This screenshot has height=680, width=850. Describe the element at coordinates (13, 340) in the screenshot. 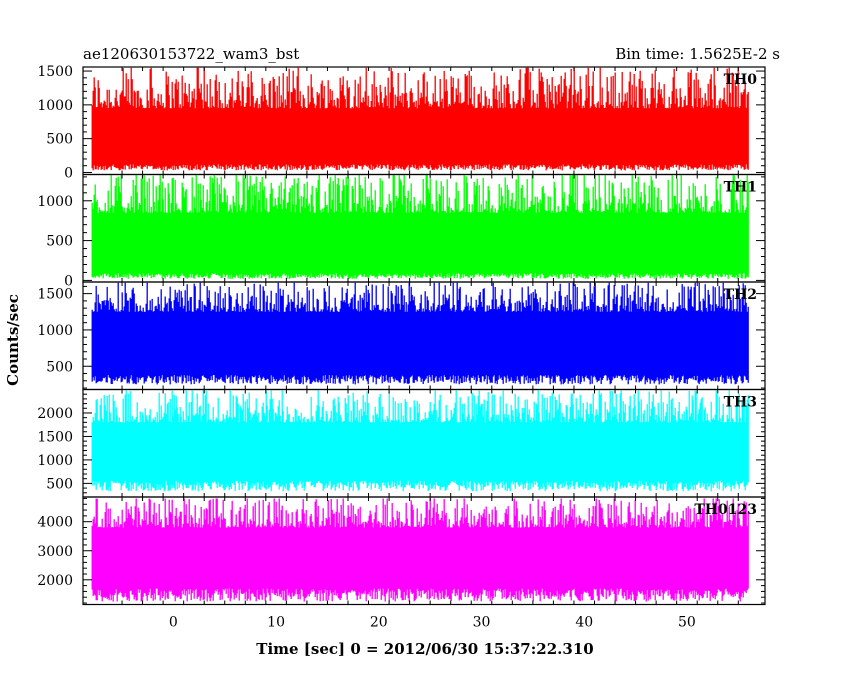

I see `y-axis-label: Counts/sec` at that location.